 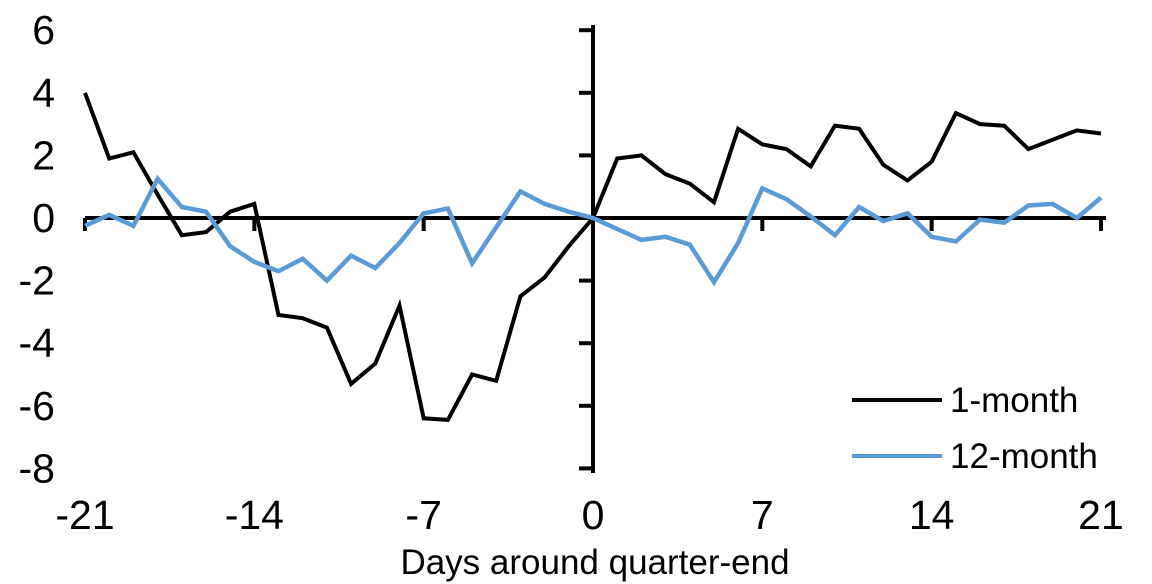 I want to click on x-tick-label--21: -21, so click(x=84, y=515).